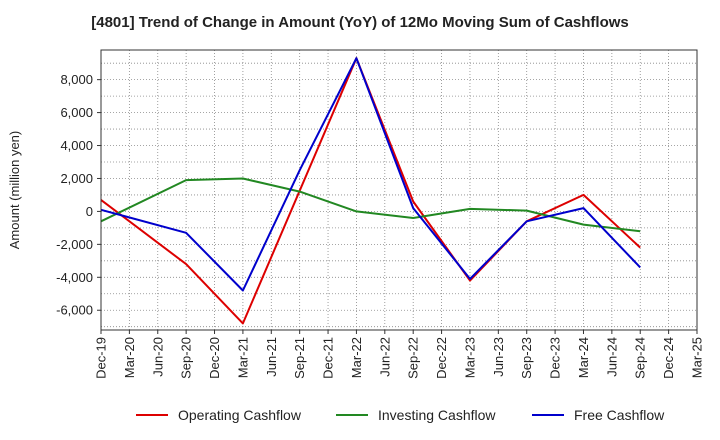  What do you see at coordinates (74, 277) in the screenshot?
I see `y-tick-label: -4,000` at bounding box center [74, 277].